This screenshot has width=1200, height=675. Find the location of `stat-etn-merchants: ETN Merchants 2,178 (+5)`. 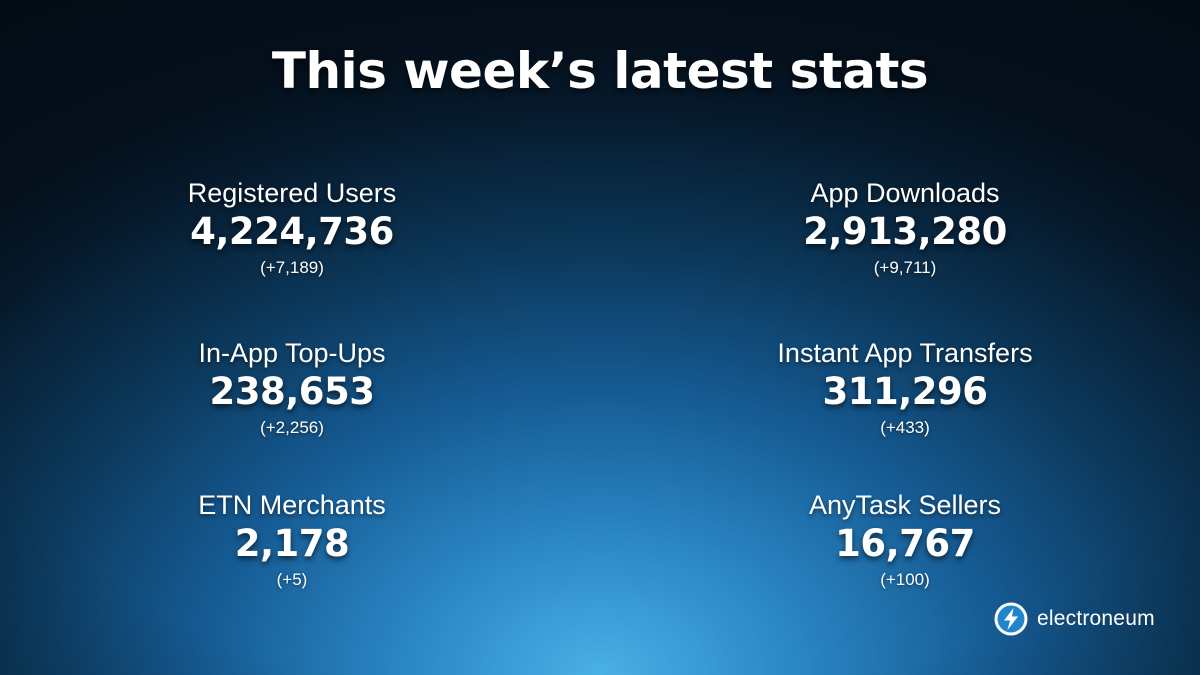

stat-etn-merchants: ETN Merchants 2,178 (+5) is located at coordinates (292, 540).